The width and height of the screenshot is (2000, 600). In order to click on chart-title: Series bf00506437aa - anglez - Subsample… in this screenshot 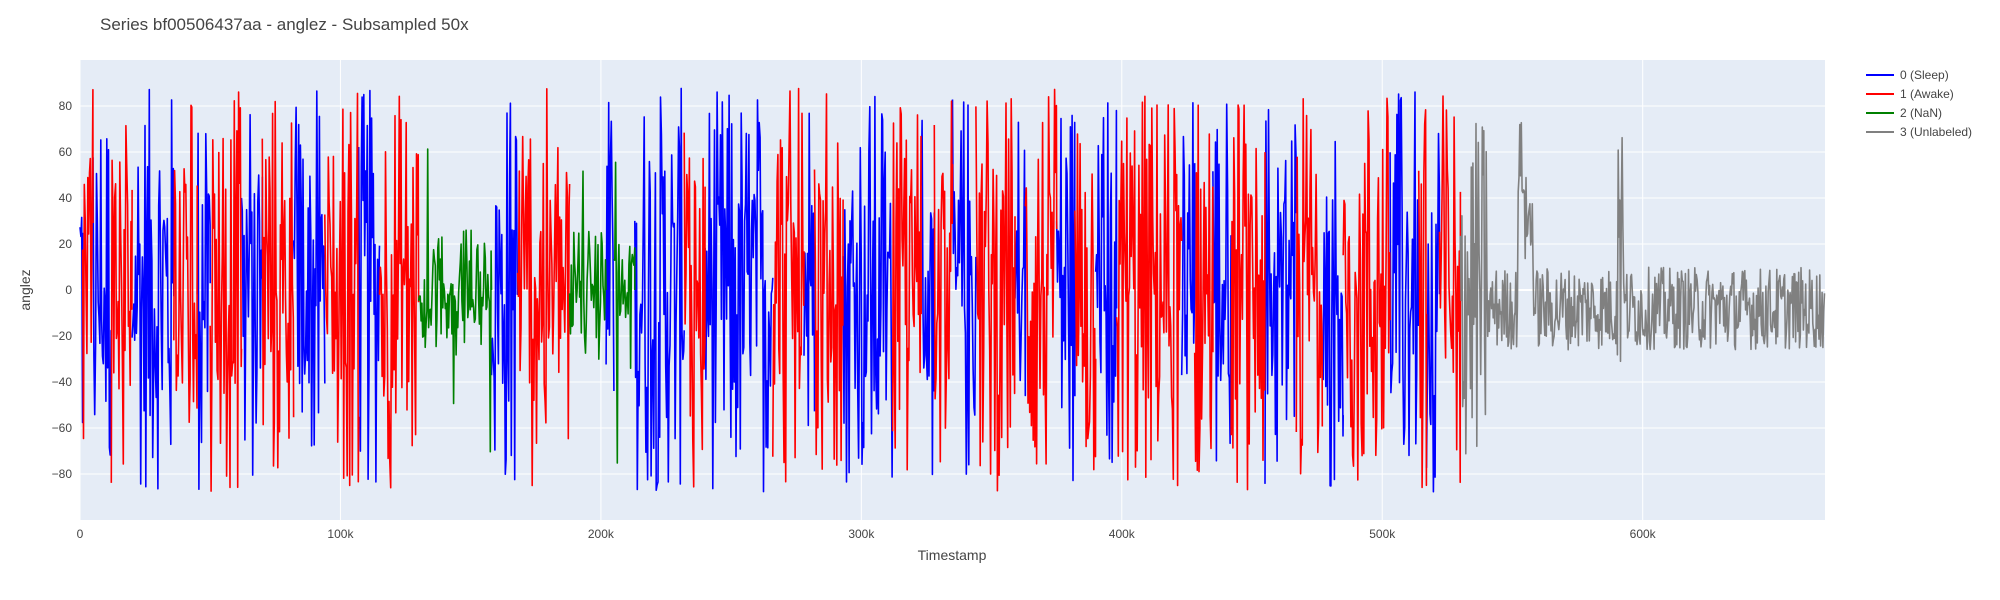, I will do `click(284, 24)`.